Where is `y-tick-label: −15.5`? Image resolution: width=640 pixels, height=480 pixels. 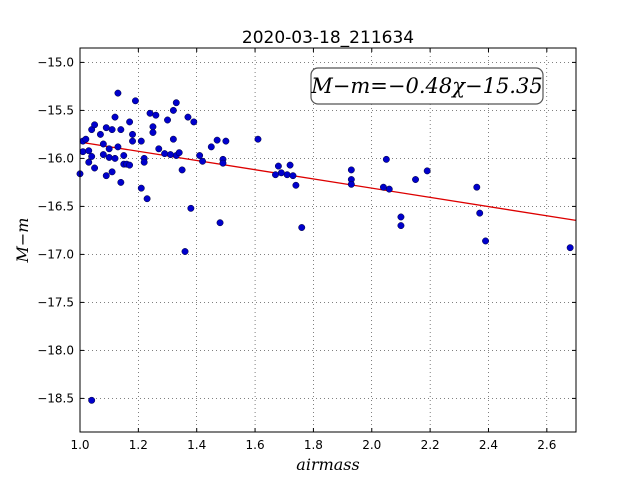 y-tick-label: −15.5 is located at coordinates (55, 110).